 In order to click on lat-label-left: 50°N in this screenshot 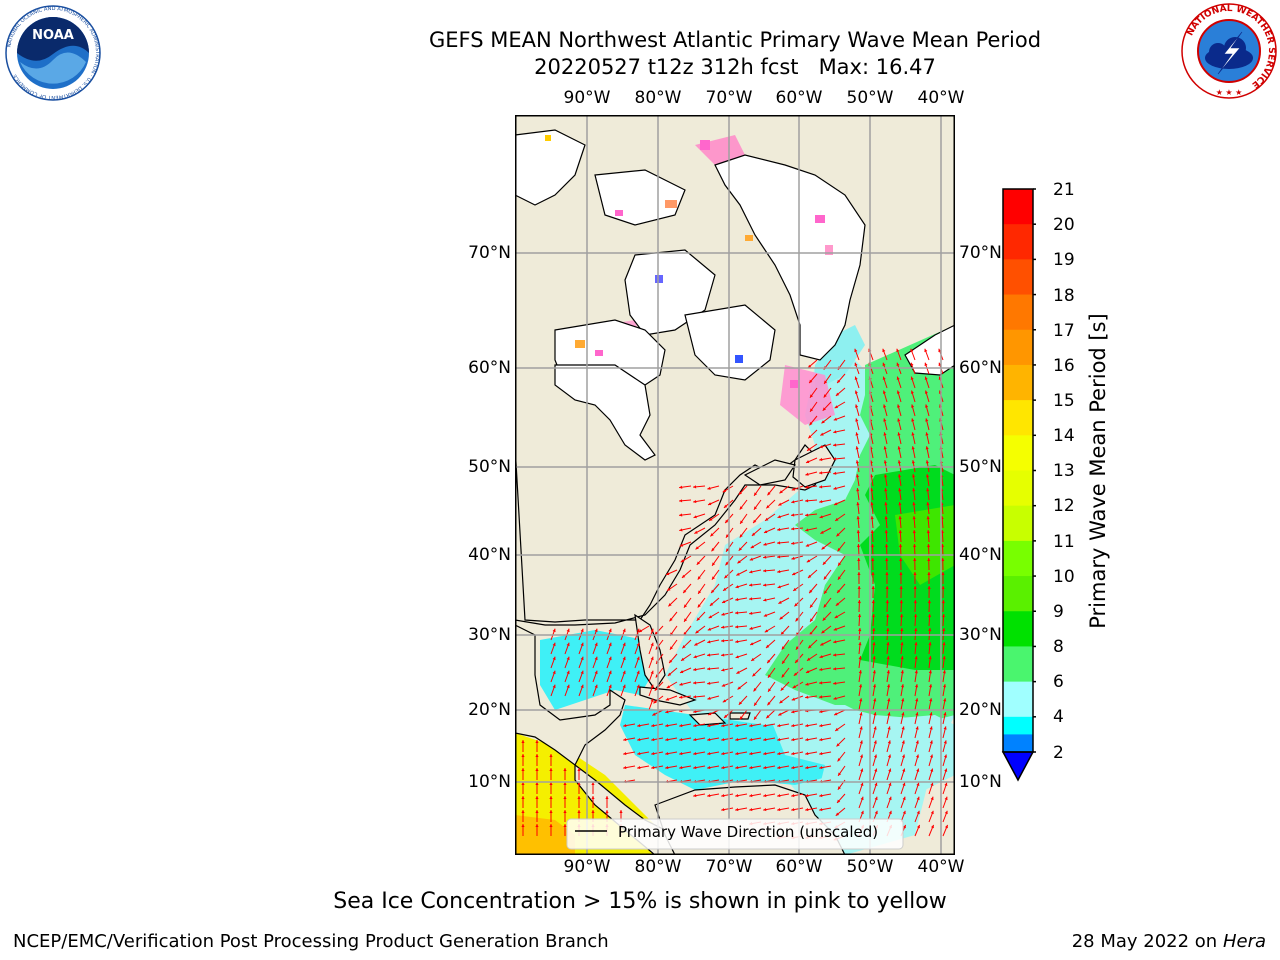, I will do `click(489, 467)`.